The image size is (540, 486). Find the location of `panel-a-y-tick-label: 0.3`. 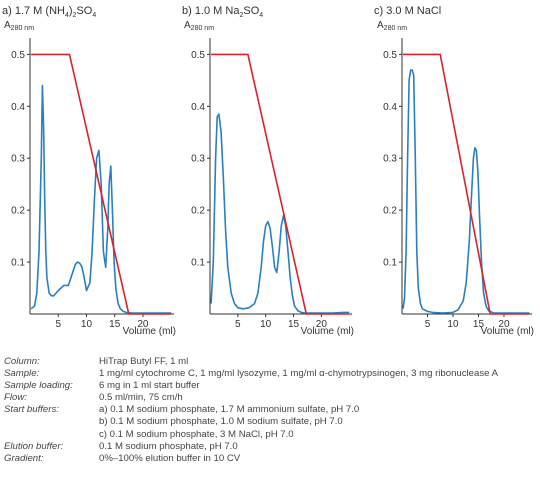

panel-a-y-tick-label: 0.3 is located at coordinates (18, 159).